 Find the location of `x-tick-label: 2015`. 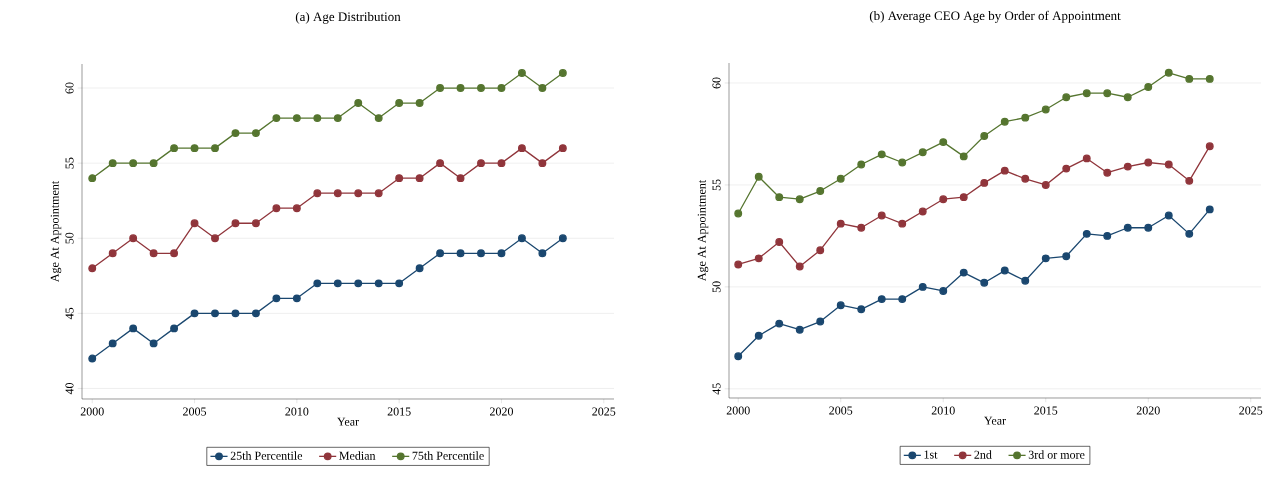

x-tick-label: 2015 is located at coordinates (1046, 410).